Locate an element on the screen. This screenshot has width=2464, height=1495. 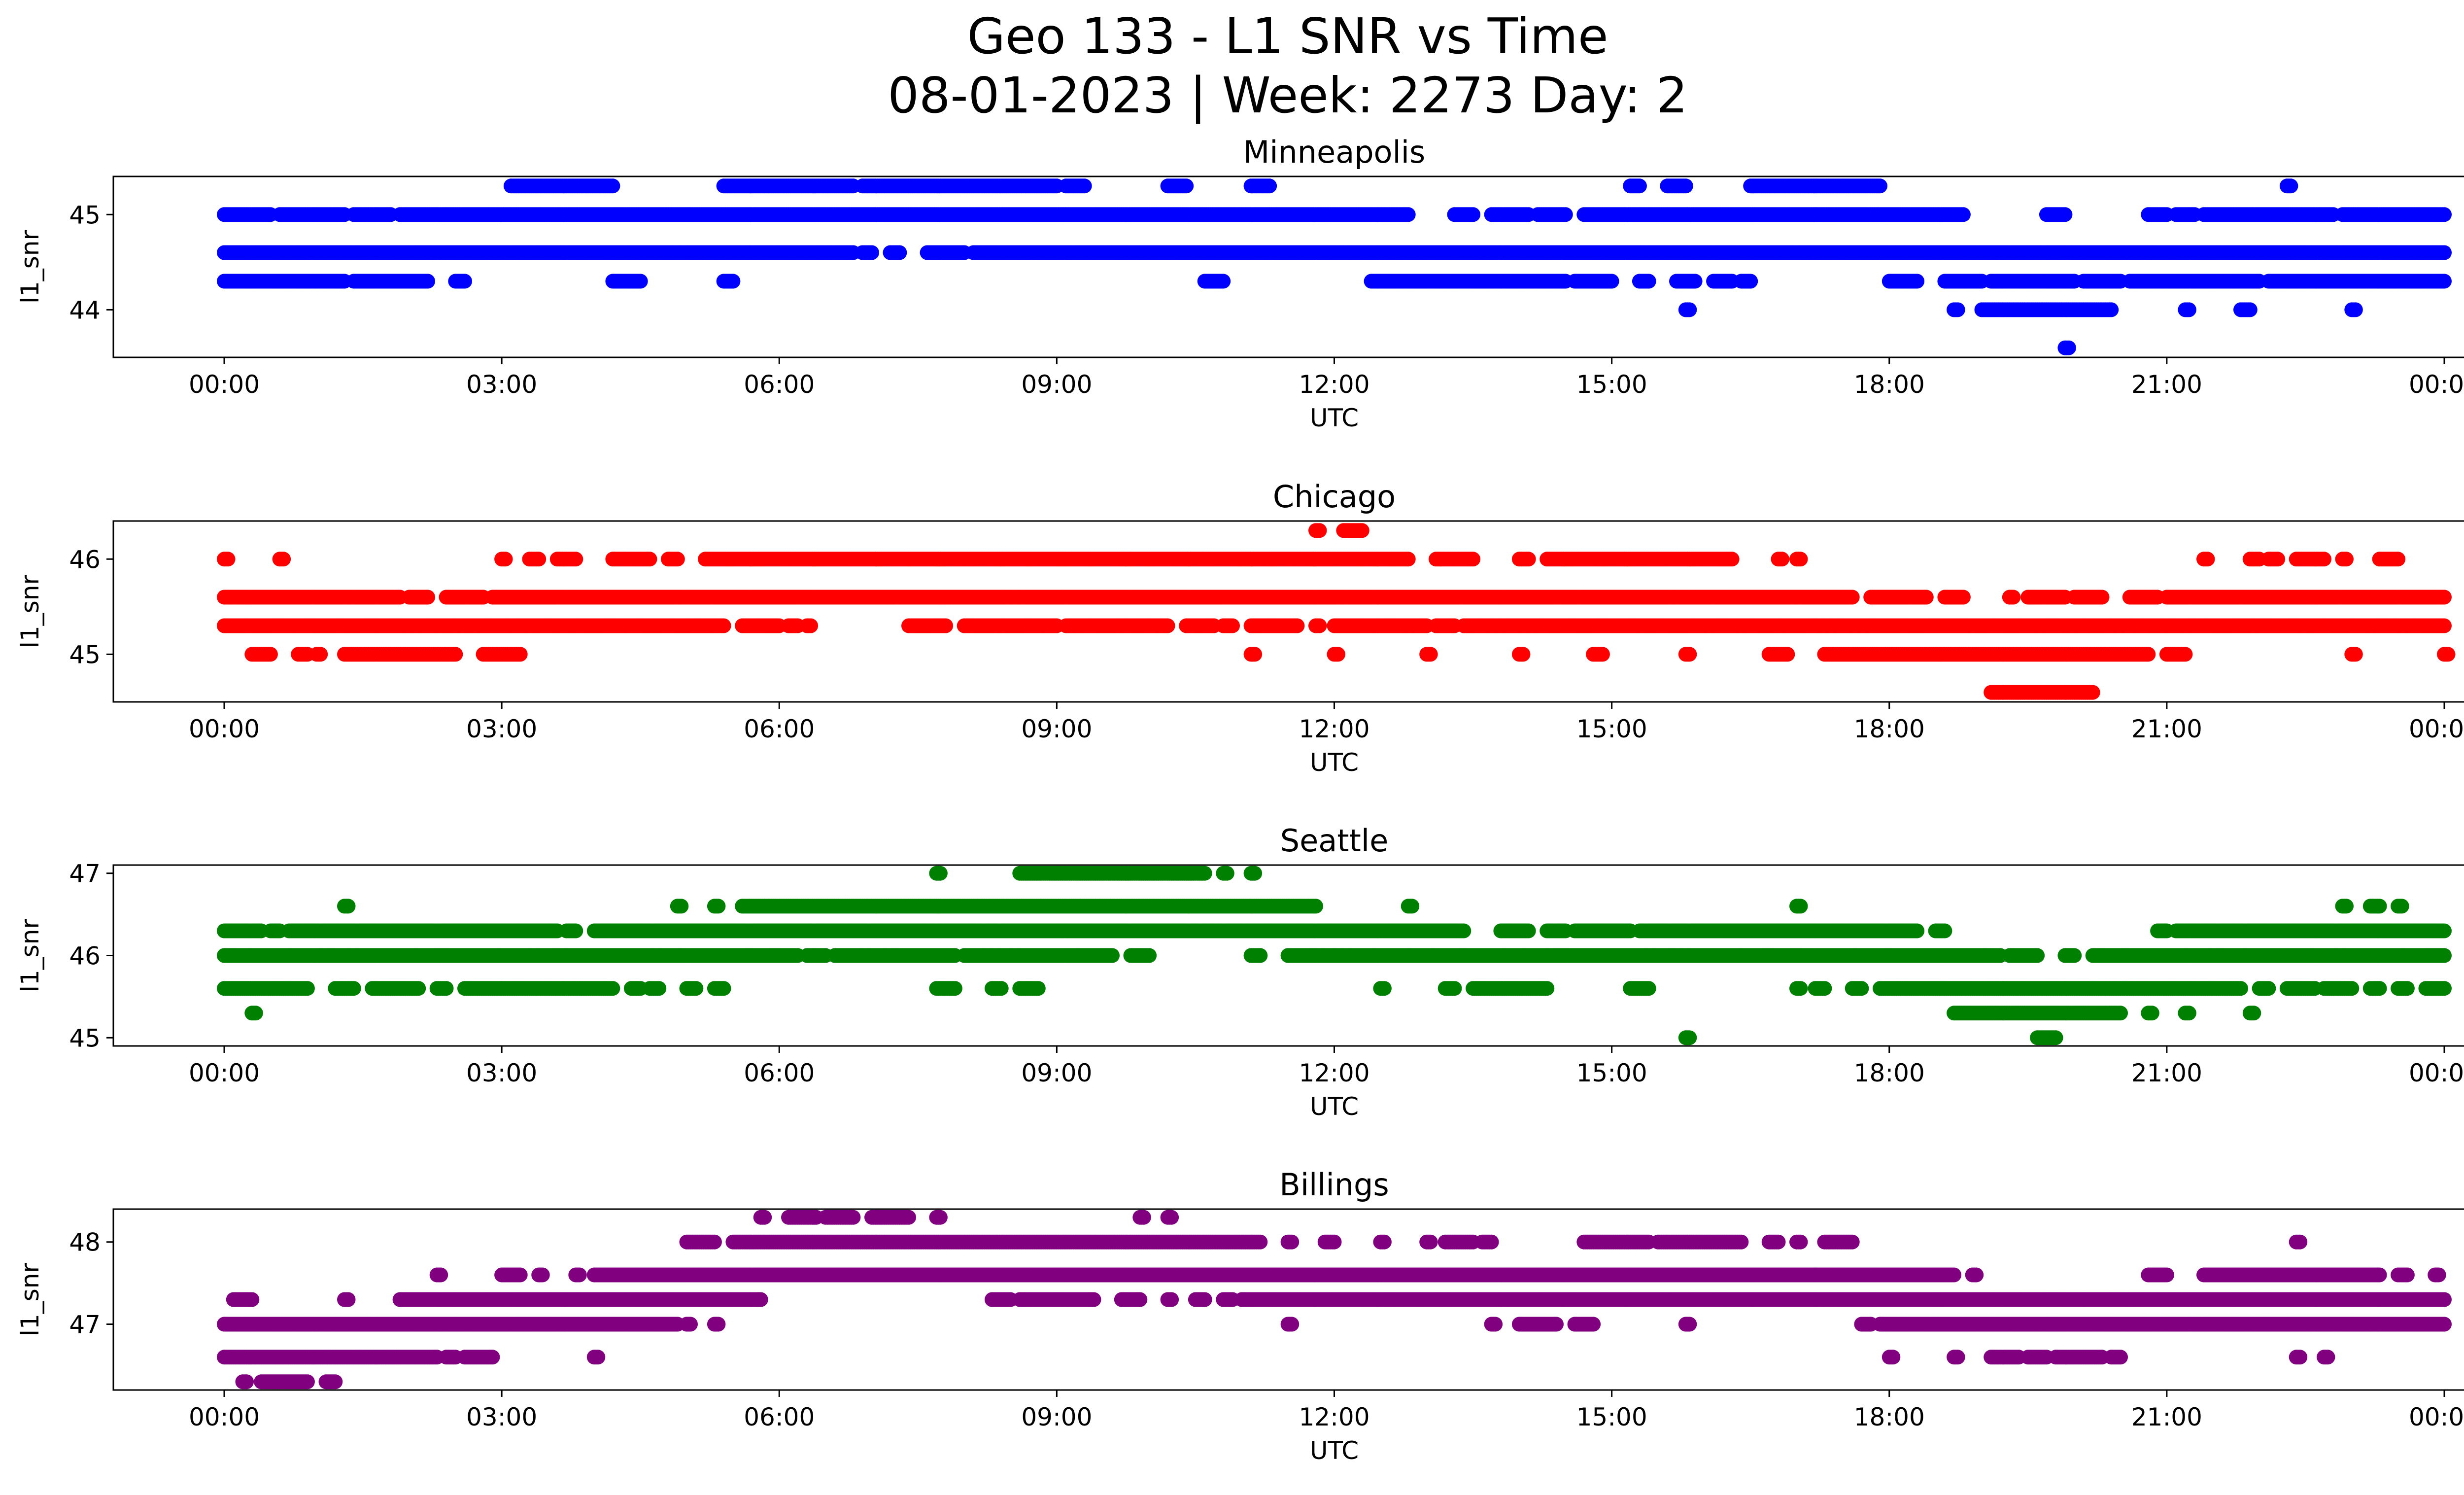
x-axis-label: UTC is located at coordinates (1334, 418).